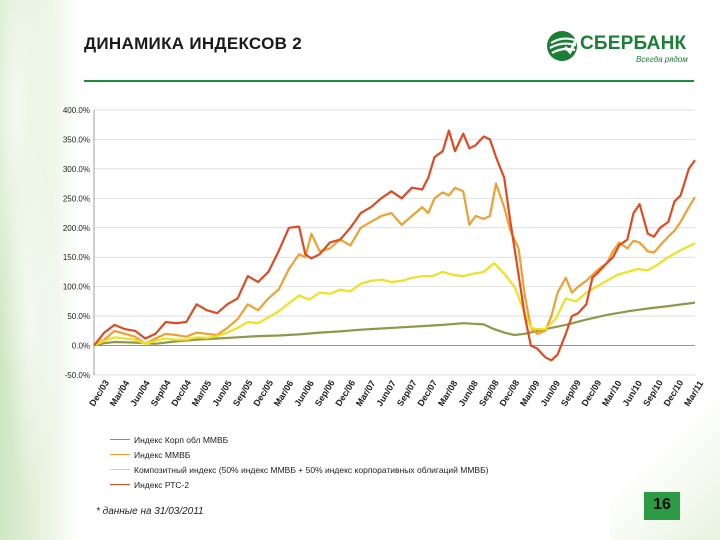 The image size is (720, 540). I want to click on page-number: 16, so click(662, 504).